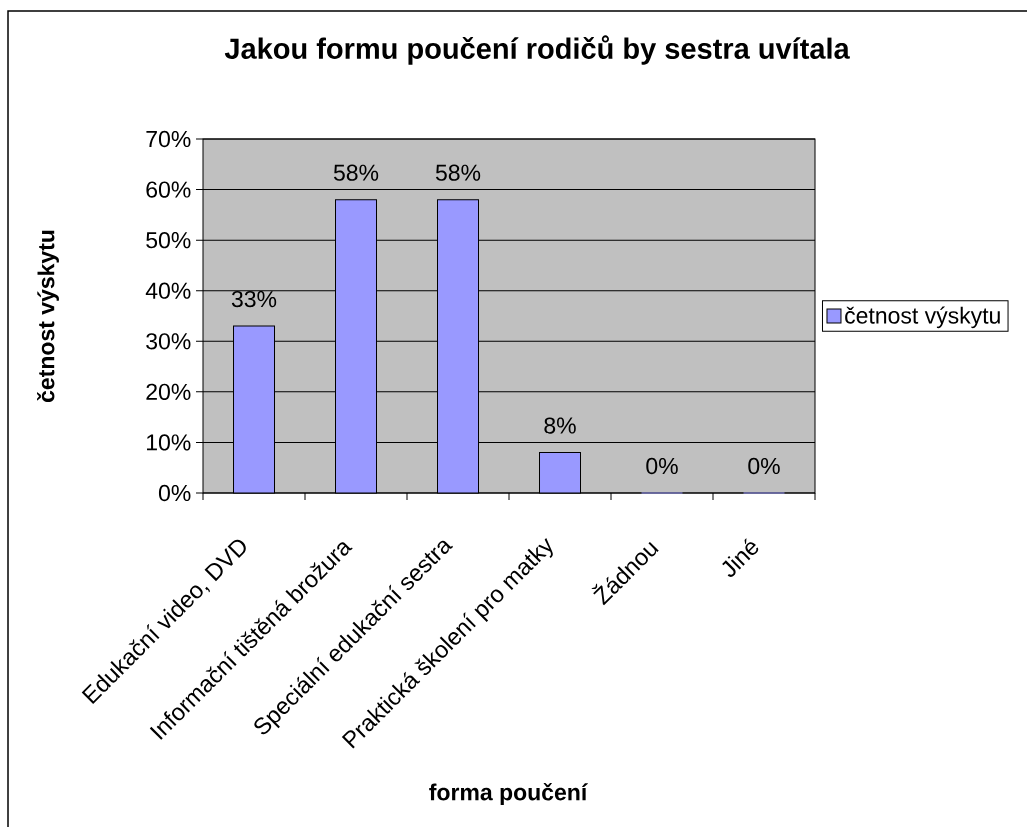 The width and height of the screenshot is (1027, 827). What do you see at coordinates (168, 391) in the screenshot?
I see `y-tick-label: 20%` at bounding box center [168, 391].